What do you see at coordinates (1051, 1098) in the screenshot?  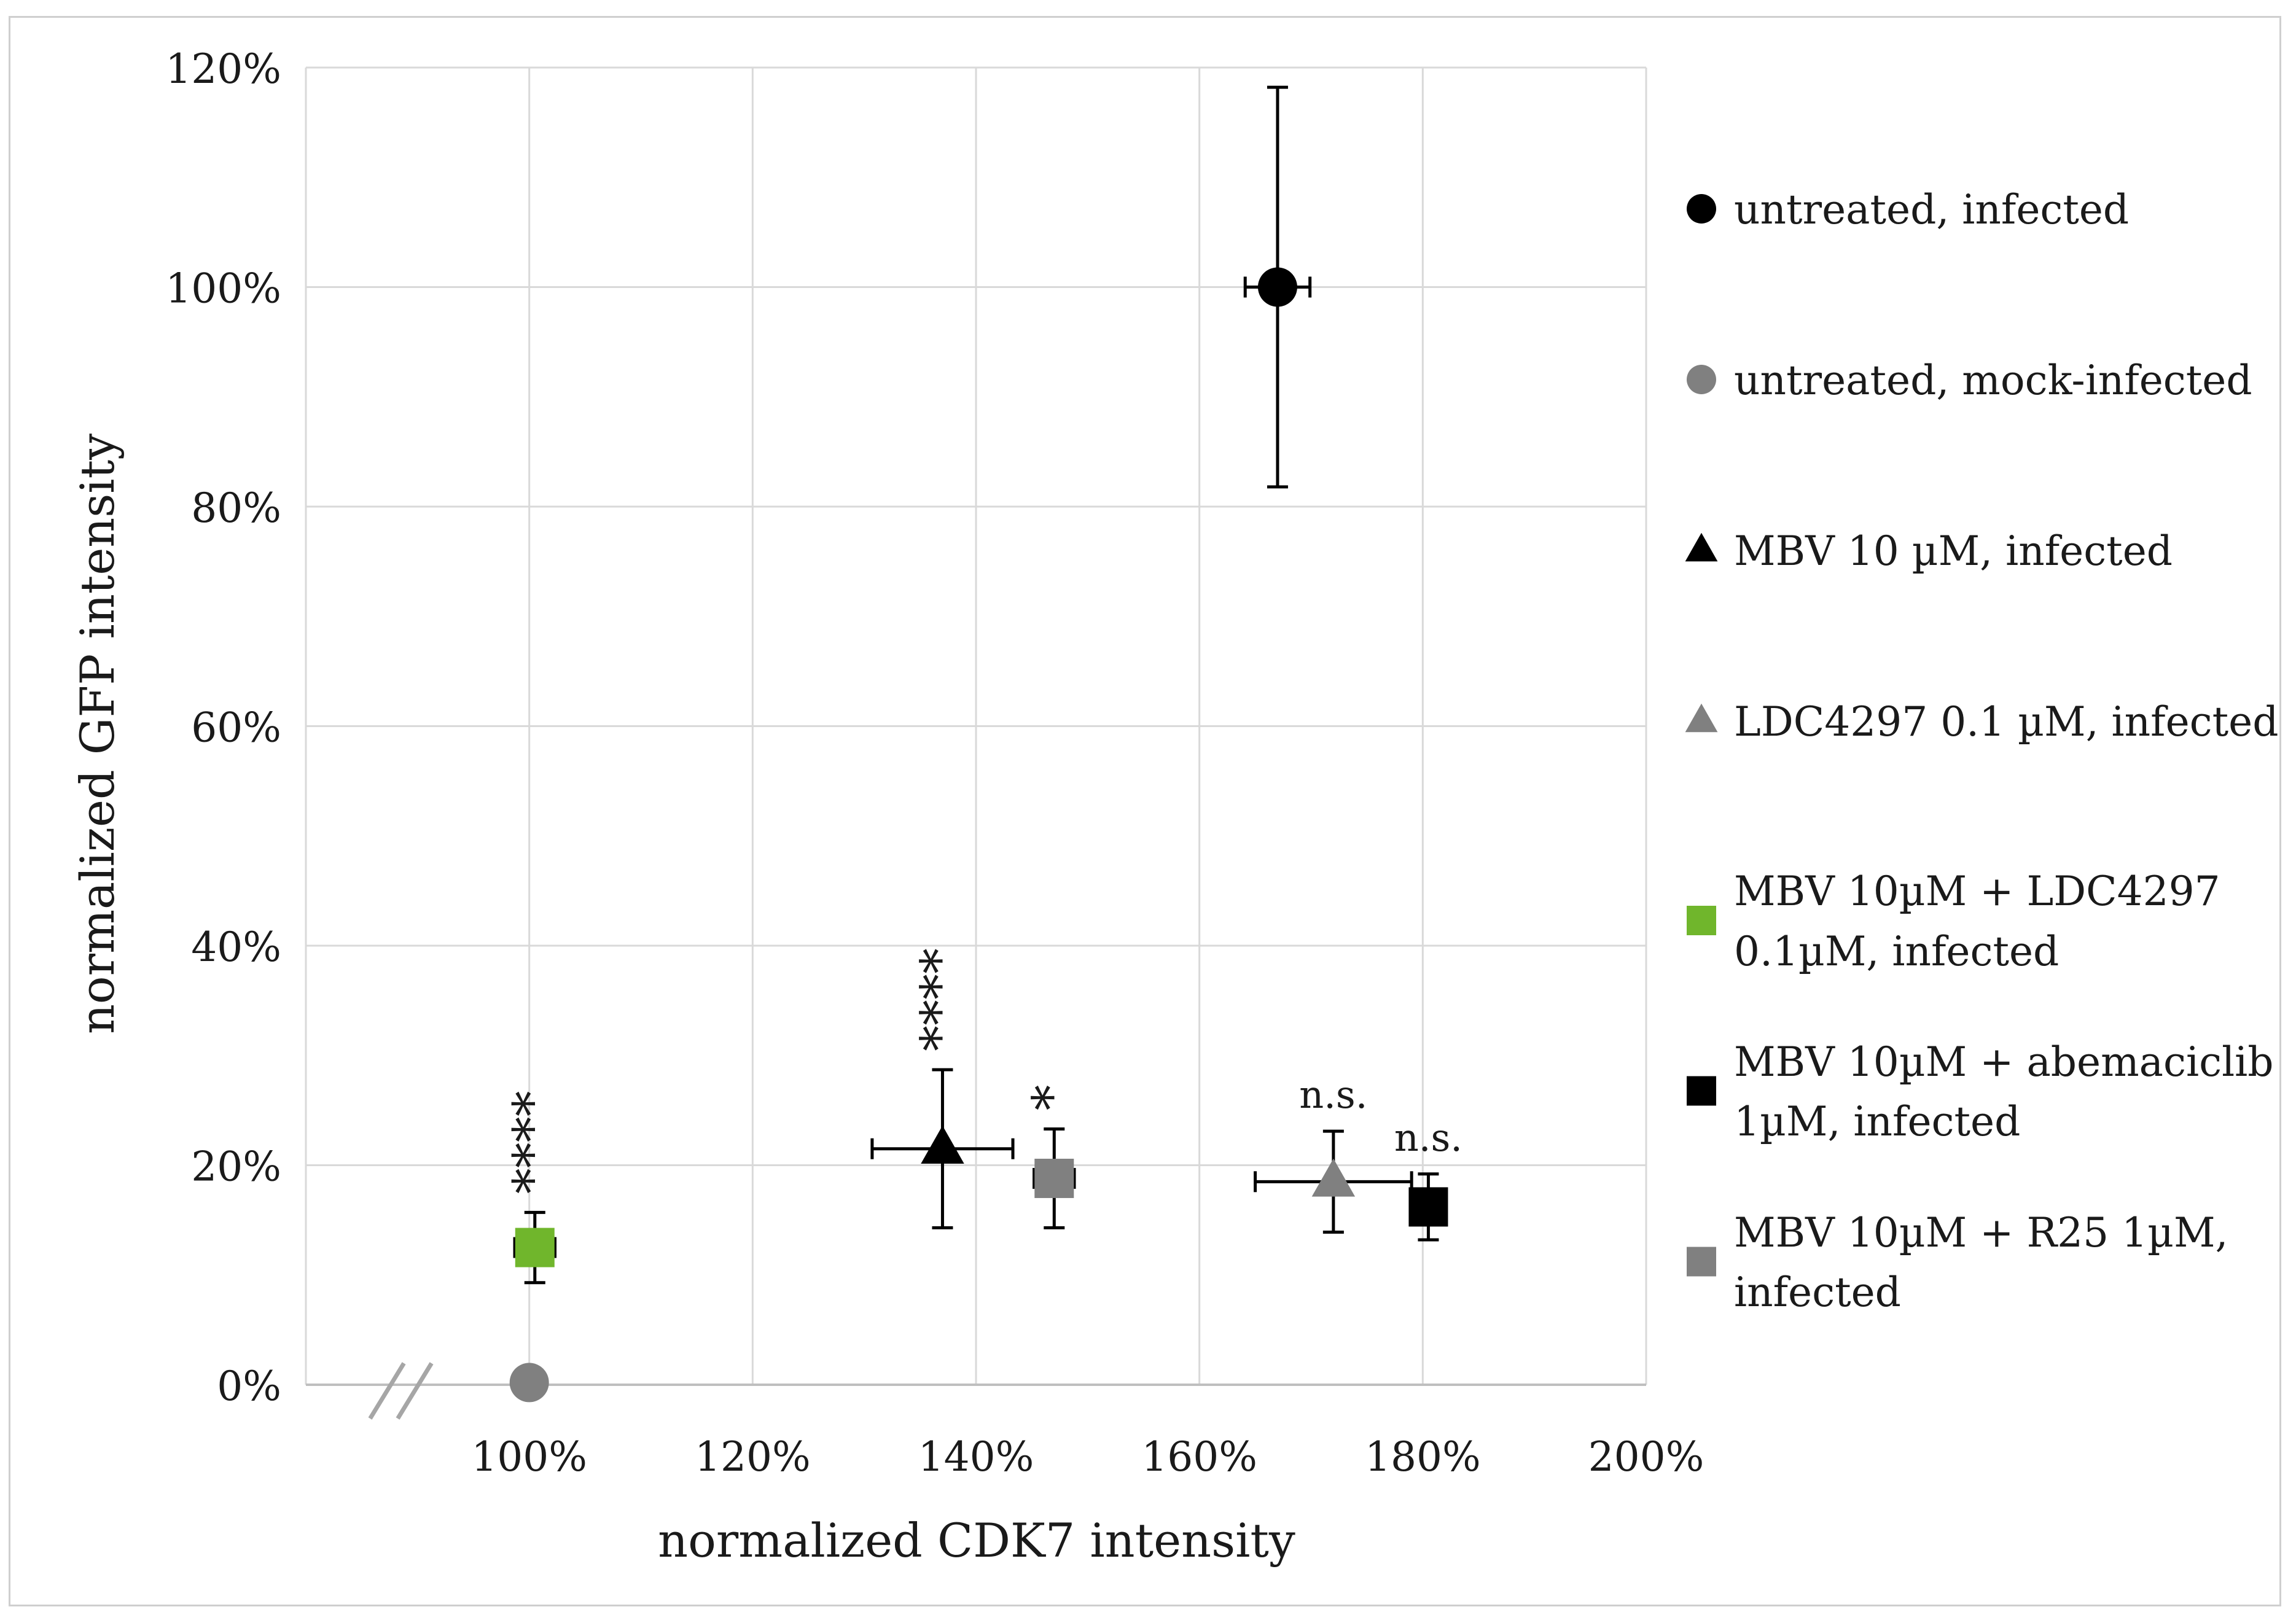 I see `point-7-significance-label: *` at bounding box center [1051, 1098].